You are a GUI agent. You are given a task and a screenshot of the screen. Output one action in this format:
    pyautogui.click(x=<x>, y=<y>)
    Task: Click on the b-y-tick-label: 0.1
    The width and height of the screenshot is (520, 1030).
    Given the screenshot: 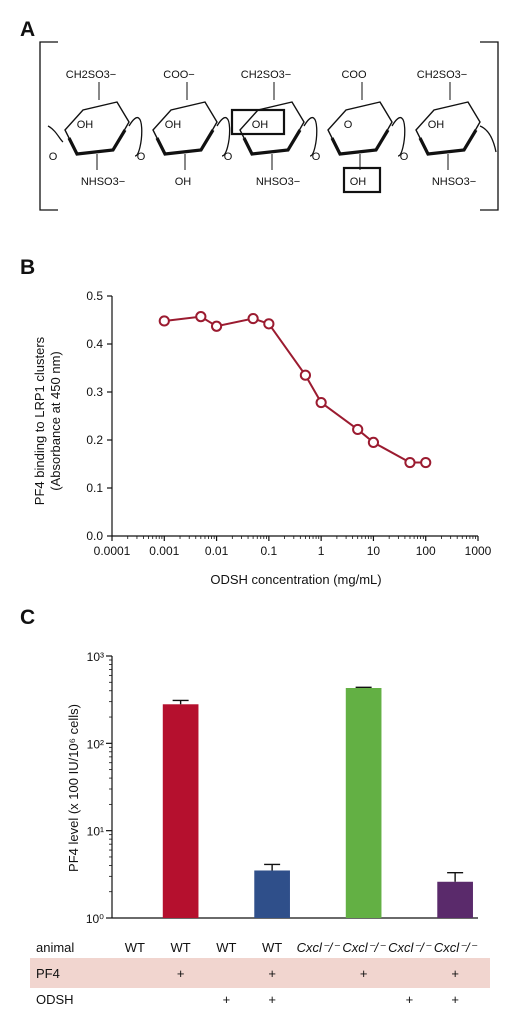 What is the action you would take?
    pyautogui.click(x=94, y=488)
    